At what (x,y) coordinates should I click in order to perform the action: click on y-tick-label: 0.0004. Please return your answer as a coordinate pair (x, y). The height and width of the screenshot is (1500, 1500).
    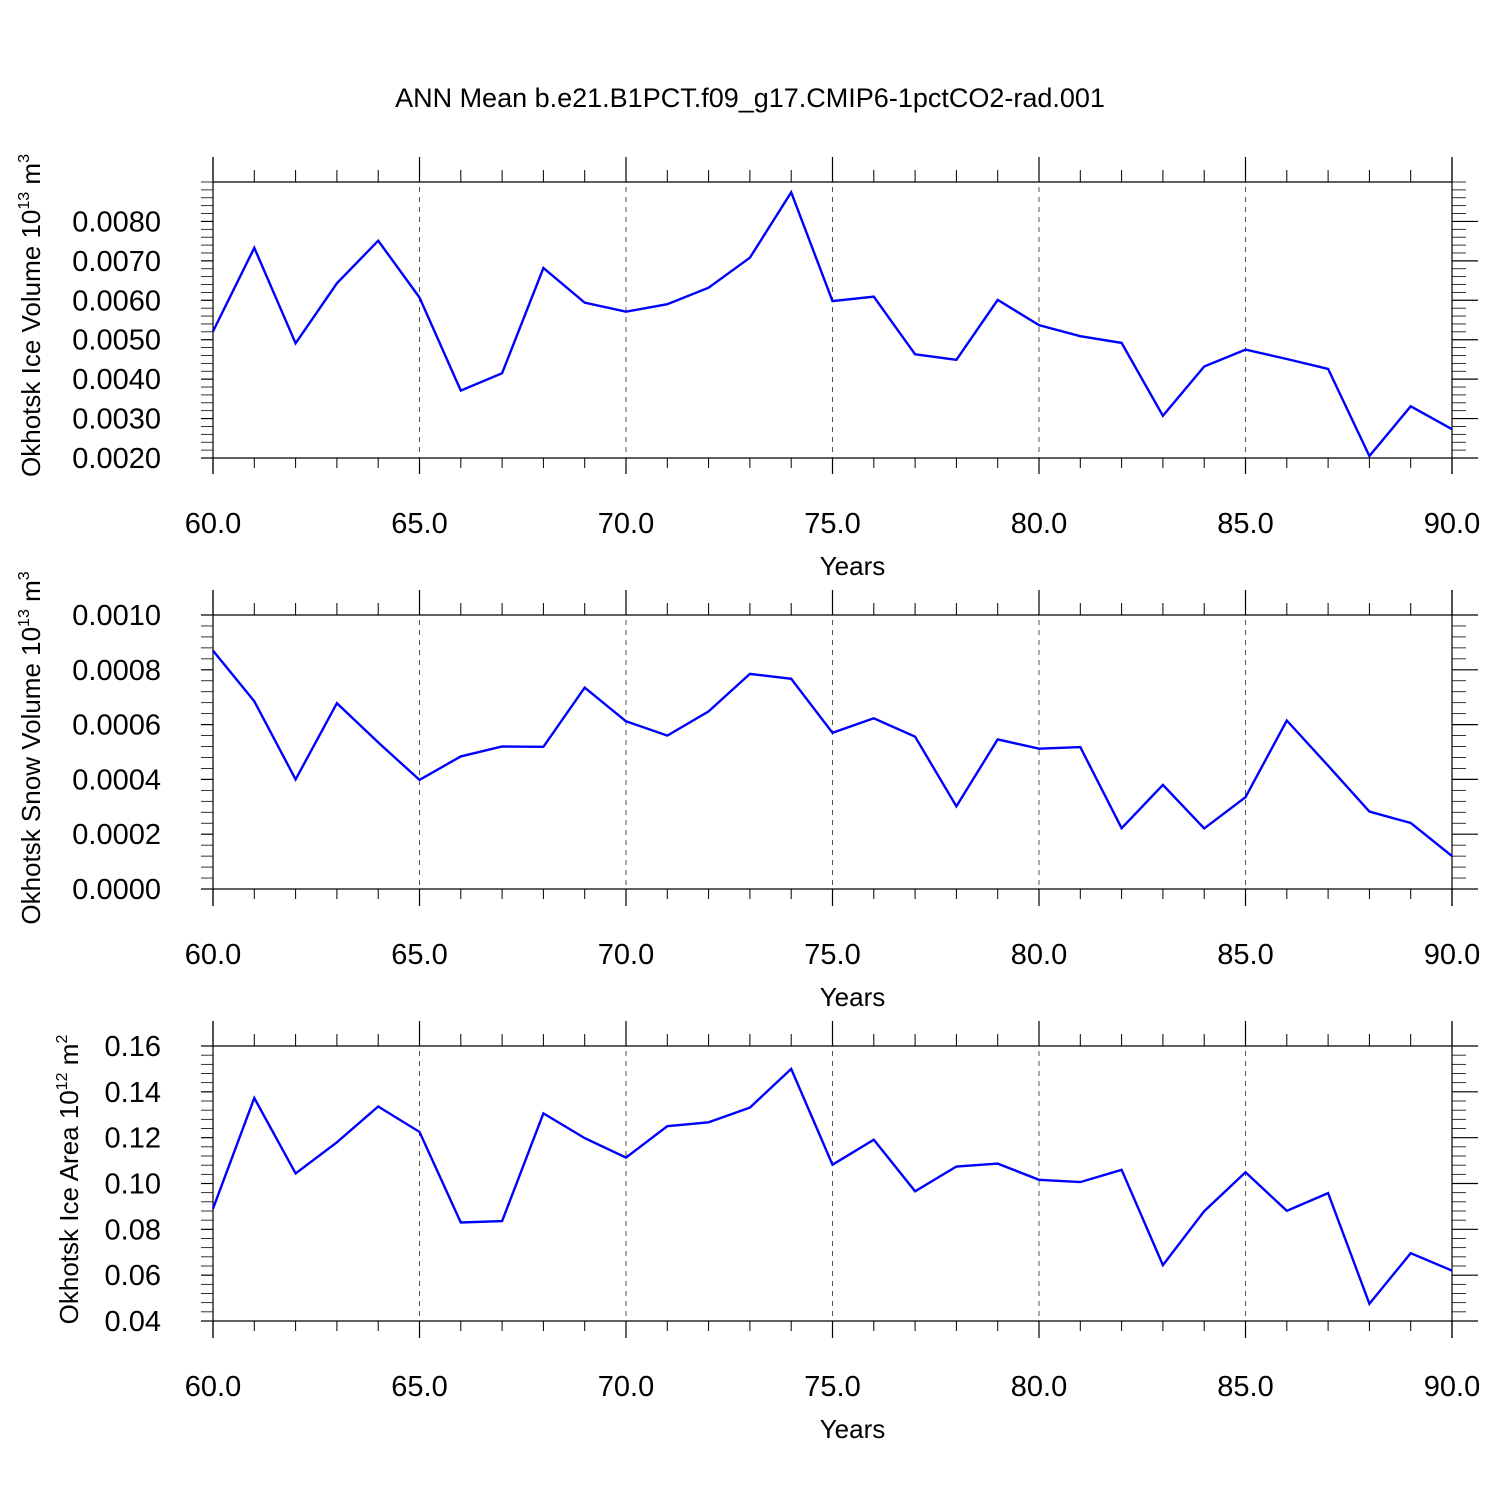
    Looking at the image, I should click on (116, 780).